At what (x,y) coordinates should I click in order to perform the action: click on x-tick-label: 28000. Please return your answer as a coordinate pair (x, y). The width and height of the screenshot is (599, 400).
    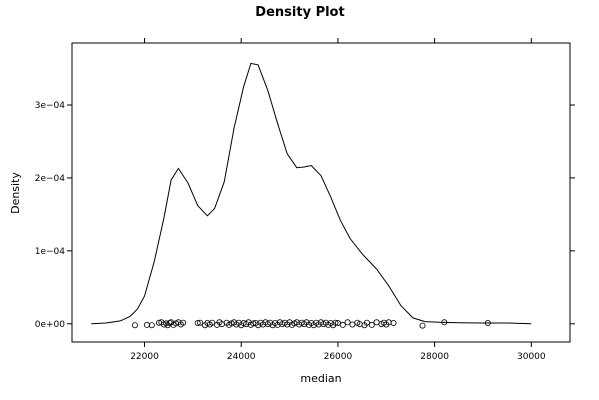
    Looking at the image, I should click on (434, 357).